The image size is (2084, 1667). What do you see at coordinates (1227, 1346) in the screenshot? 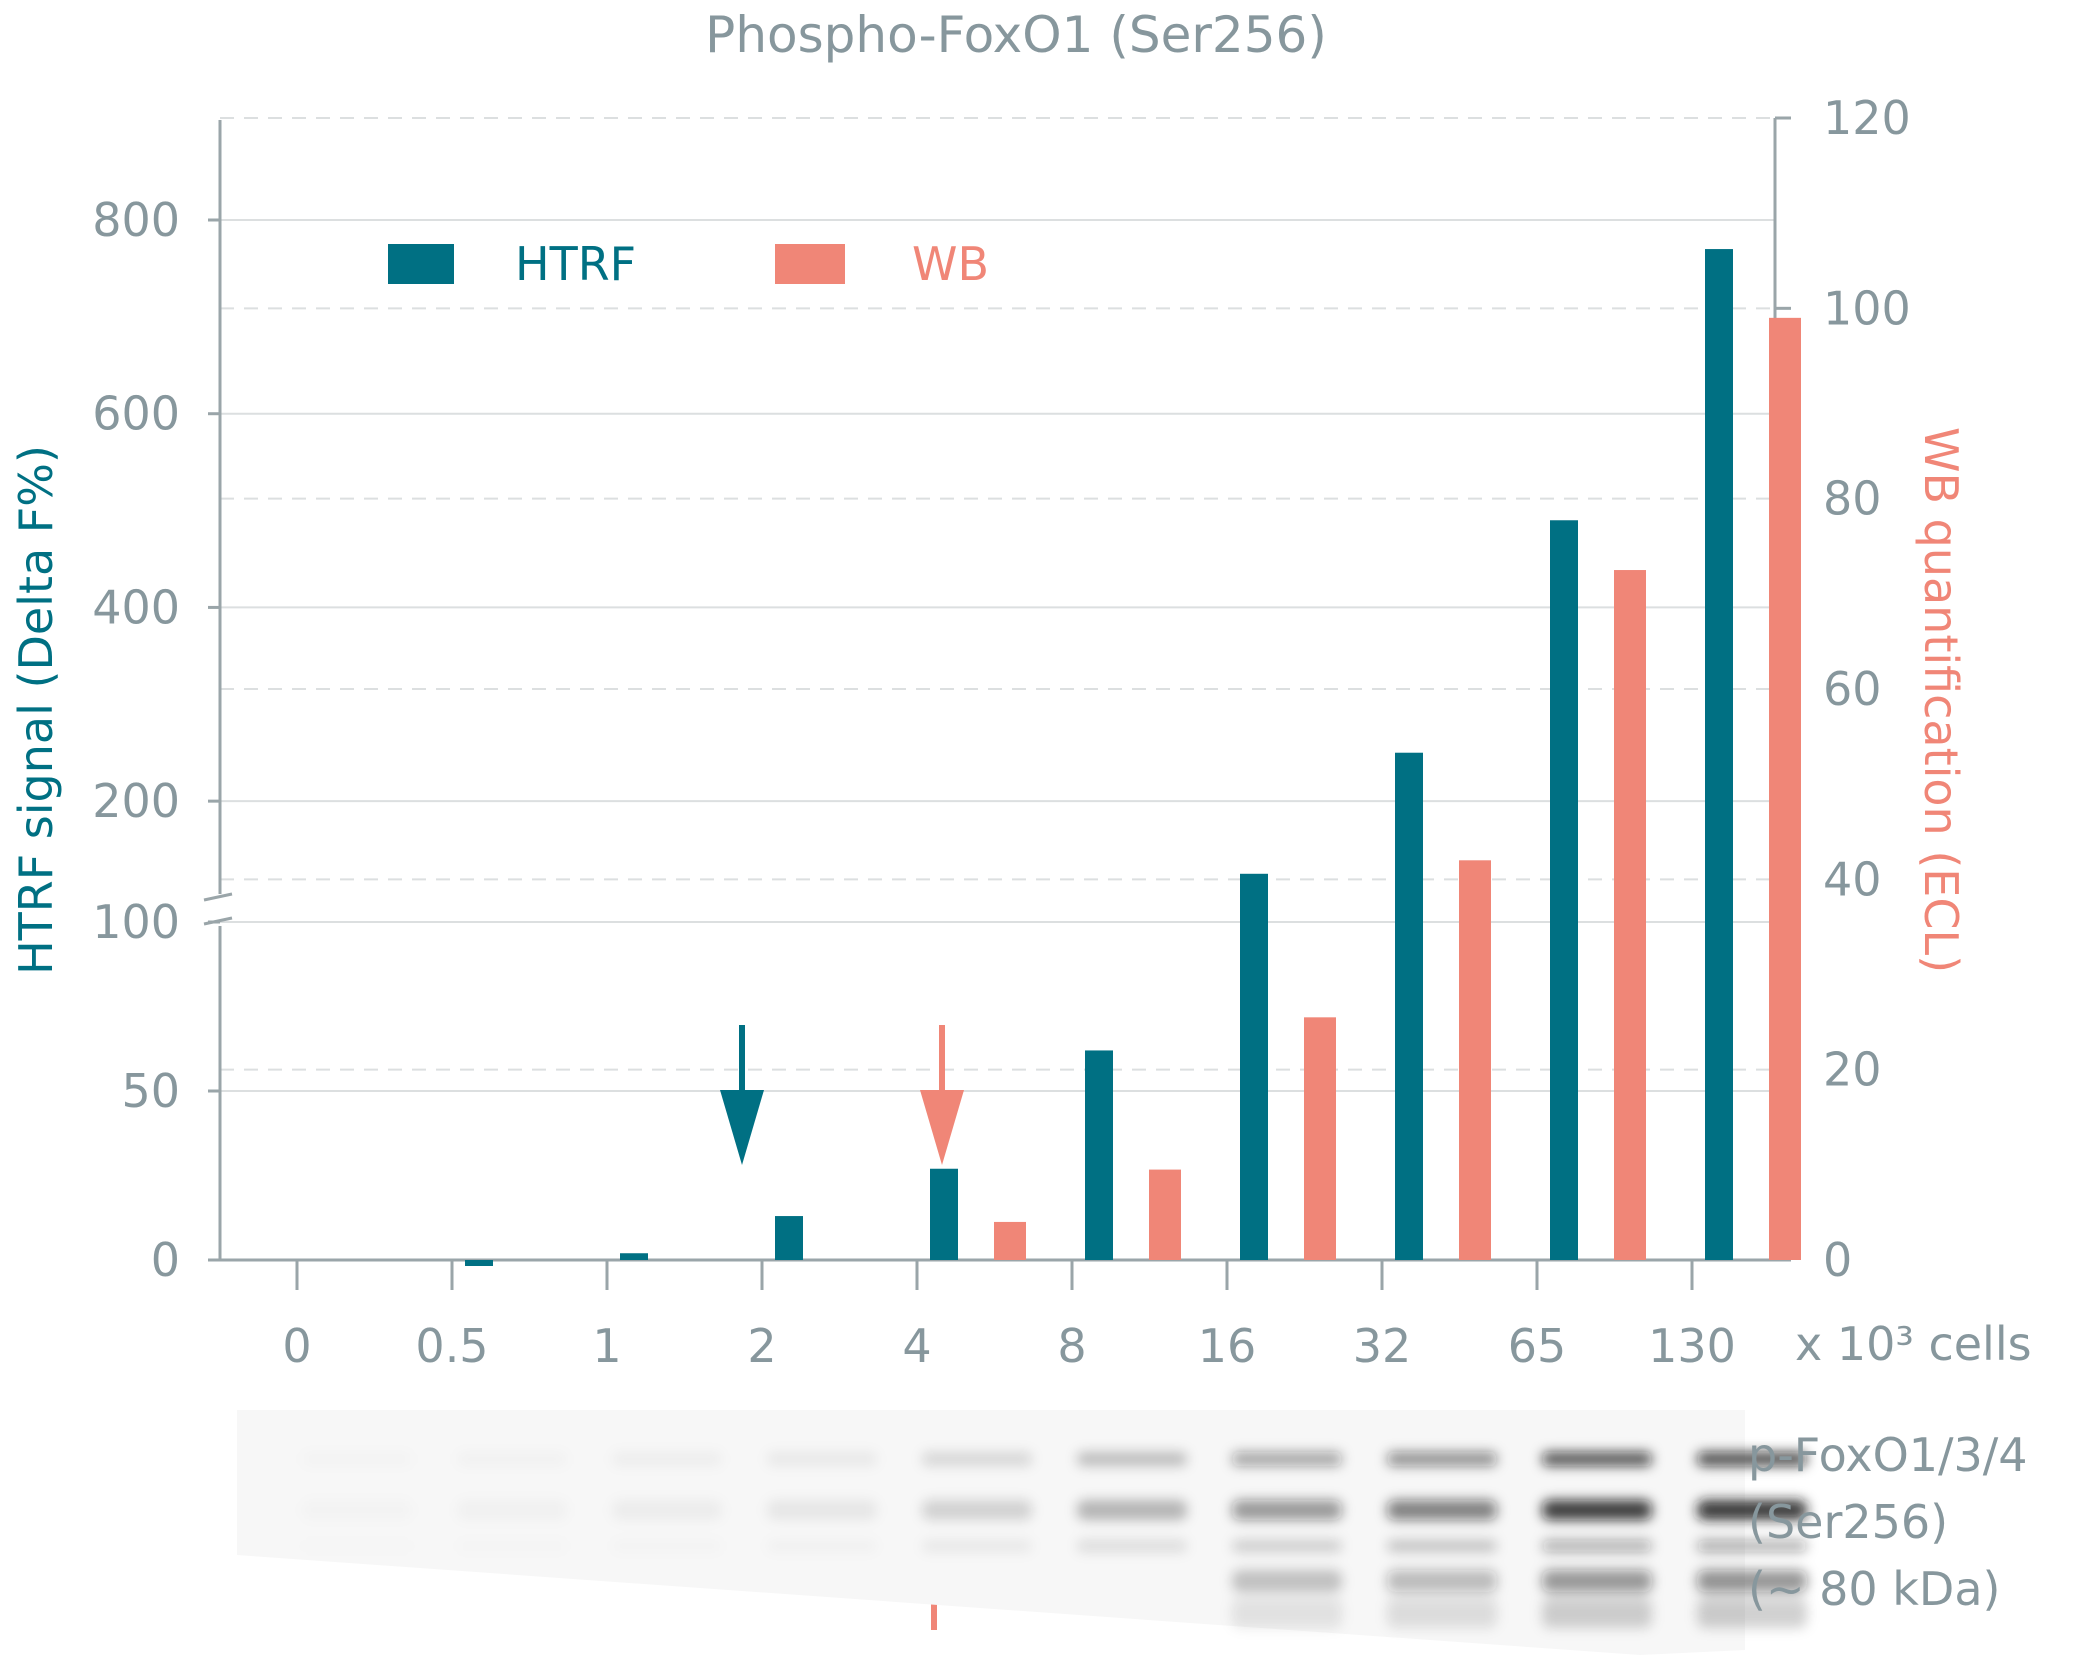
I see `x-tick-label: 16` at bounding box center [1227, 1346].